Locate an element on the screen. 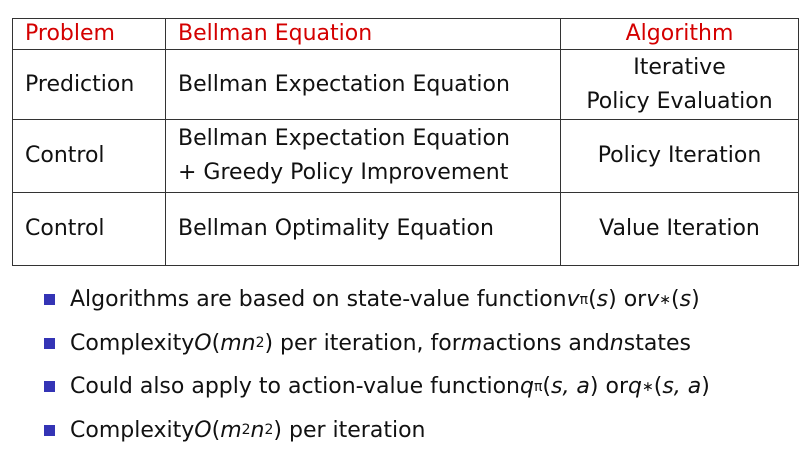 Image resolution: width=812 pixels, height=456 pixels. cell-text: Policy Iteration is located at coordinates (679, 155).